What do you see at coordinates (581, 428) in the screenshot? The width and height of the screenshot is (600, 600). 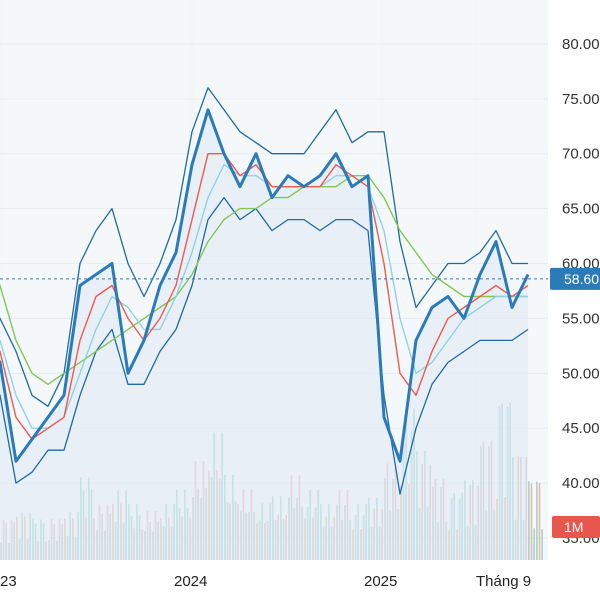 I see `y-tick-label: 45.00` at bounding box center [581, 428].